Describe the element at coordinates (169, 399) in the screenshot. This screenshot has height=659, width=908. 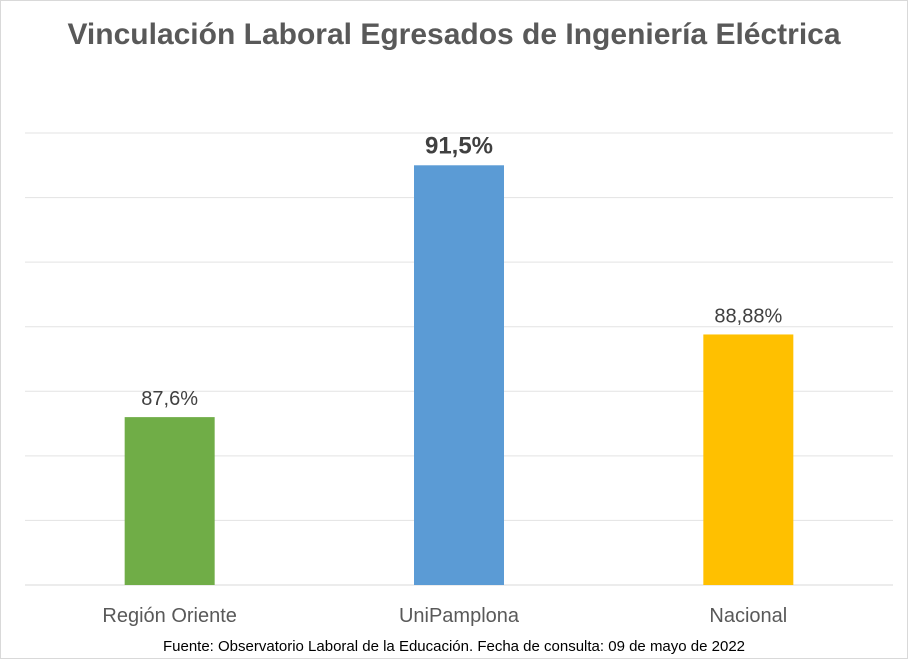
I see `data-label-0: 87,6%` at that location.